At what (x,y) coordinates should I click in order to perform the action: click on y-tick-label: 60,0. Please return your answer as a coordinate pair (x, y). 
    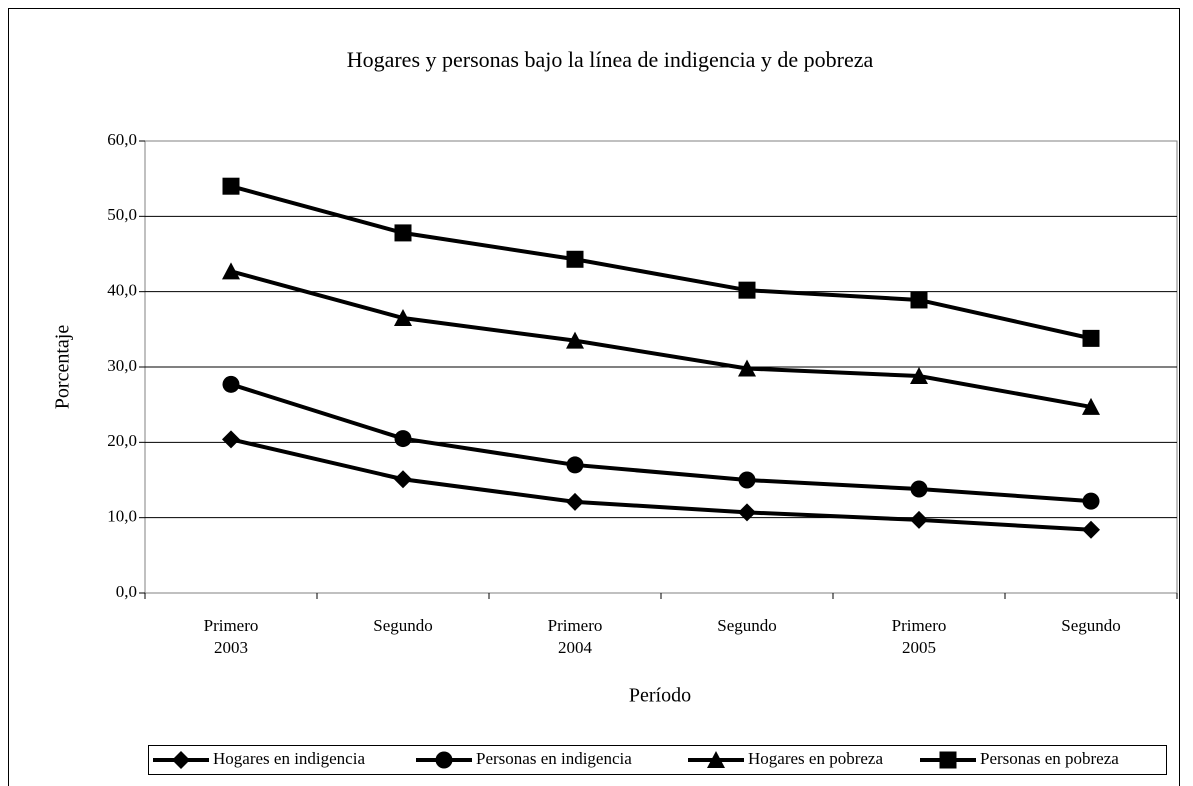
    Looking at the image, I should click on (122, 139).